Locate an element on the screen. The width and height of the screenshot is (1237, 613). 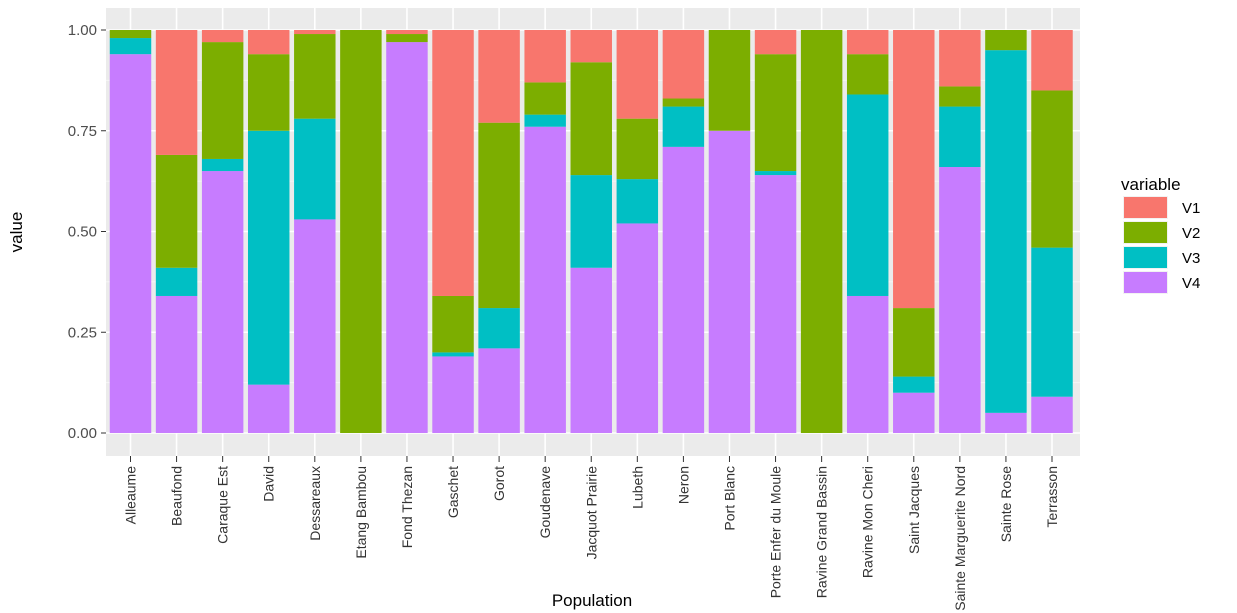
x-tick-label: Port Blanc is located at coordinates (729, 498).